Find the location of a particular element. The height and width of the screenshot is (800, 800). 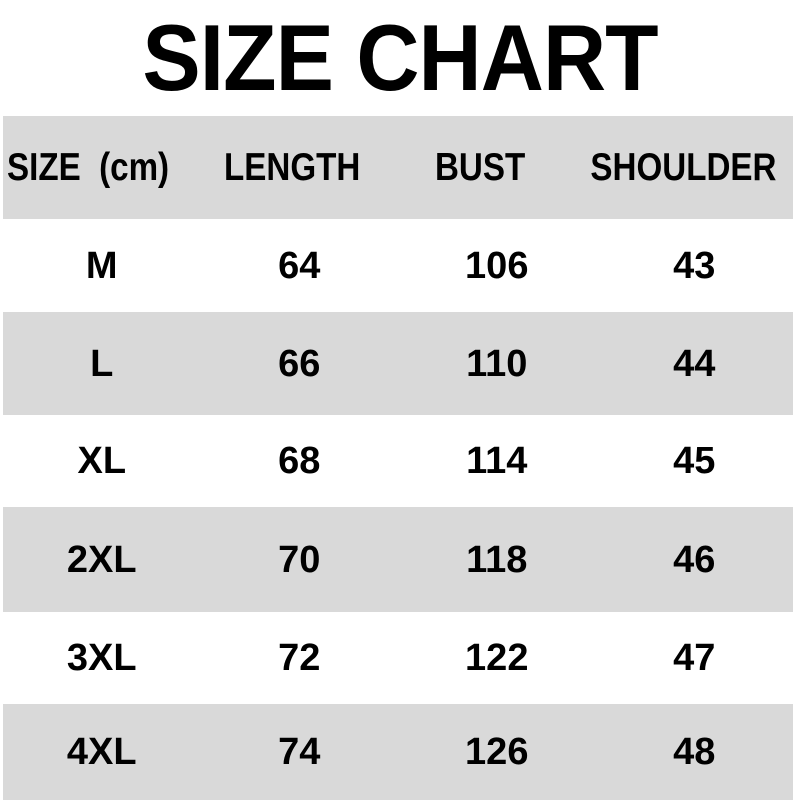

shoulder-cell: 47 is located at coordinates (694, 658).